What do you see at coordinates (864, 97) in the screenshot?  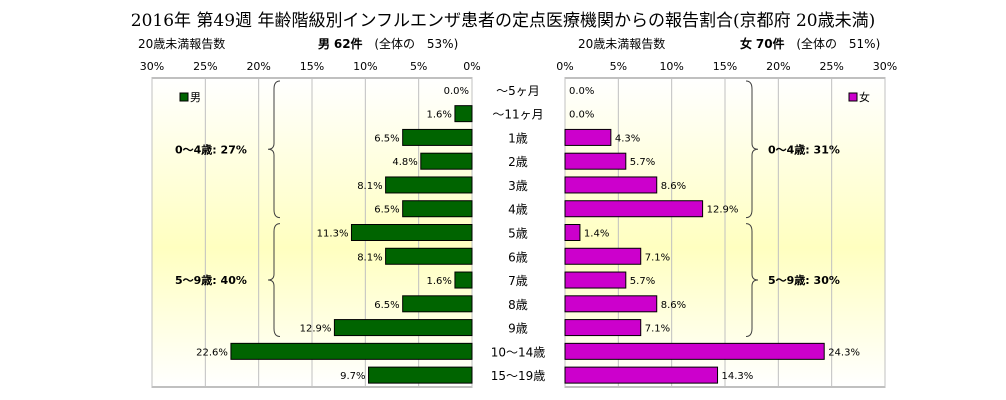 I see `female-legend-label: 女` at bounding box center [864, 97].